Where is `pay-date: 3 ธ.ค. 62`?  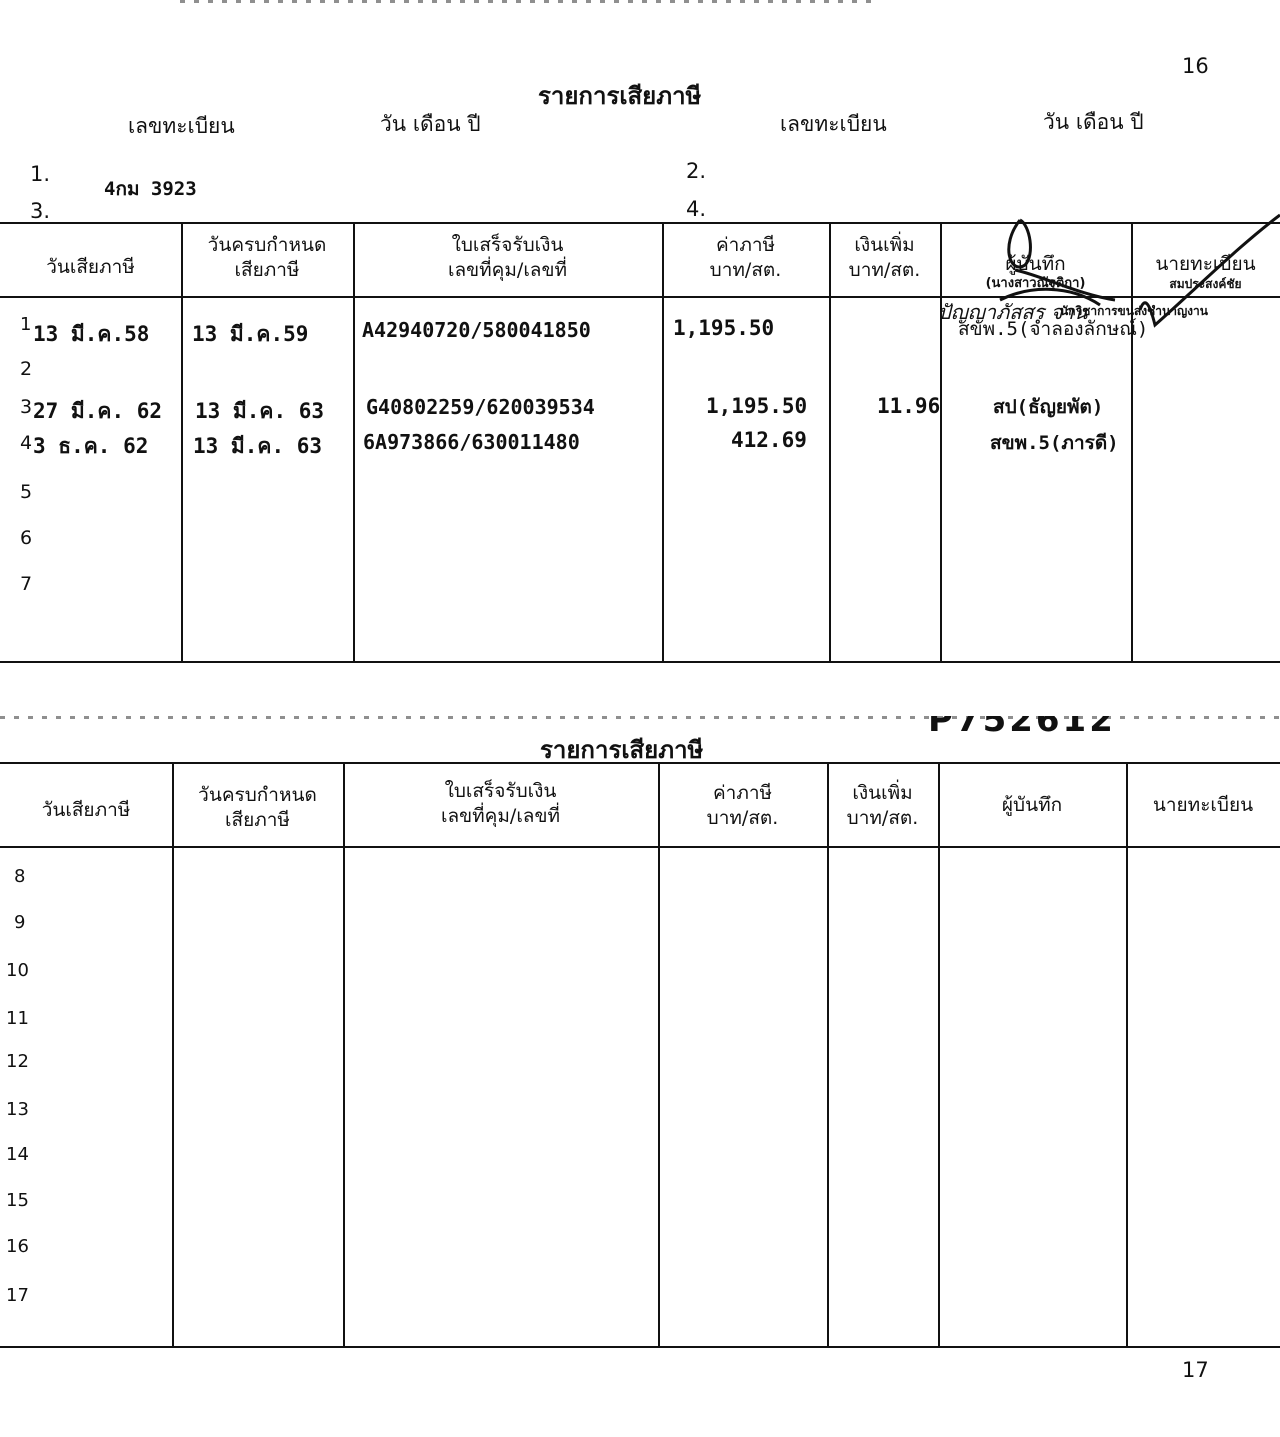 pay-date: 3 ธ.ค. 62 is located at coordinates (91, 446).